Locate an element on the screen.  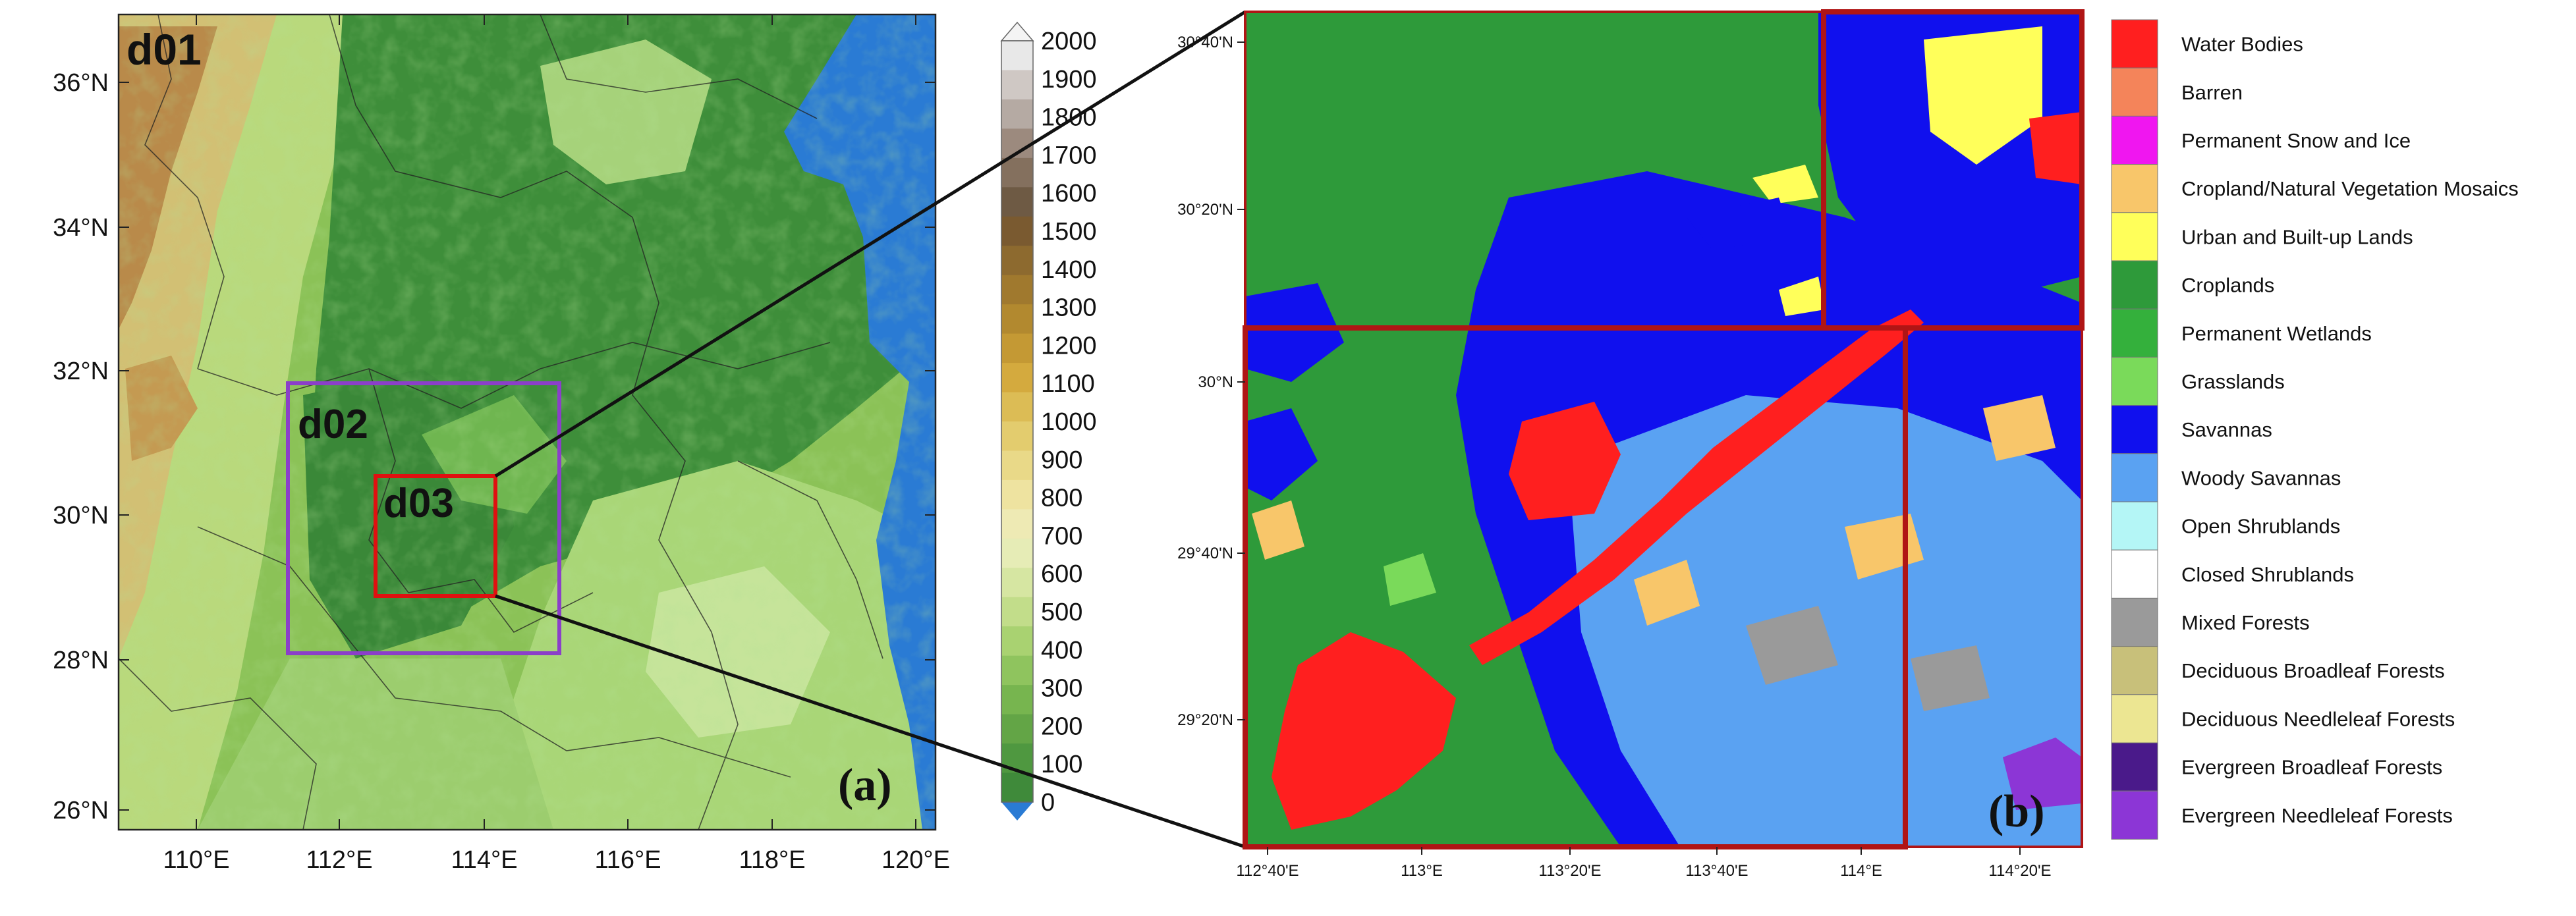
legend-label: Urban and Built-up Lands is located at coordinates (2297, 236).